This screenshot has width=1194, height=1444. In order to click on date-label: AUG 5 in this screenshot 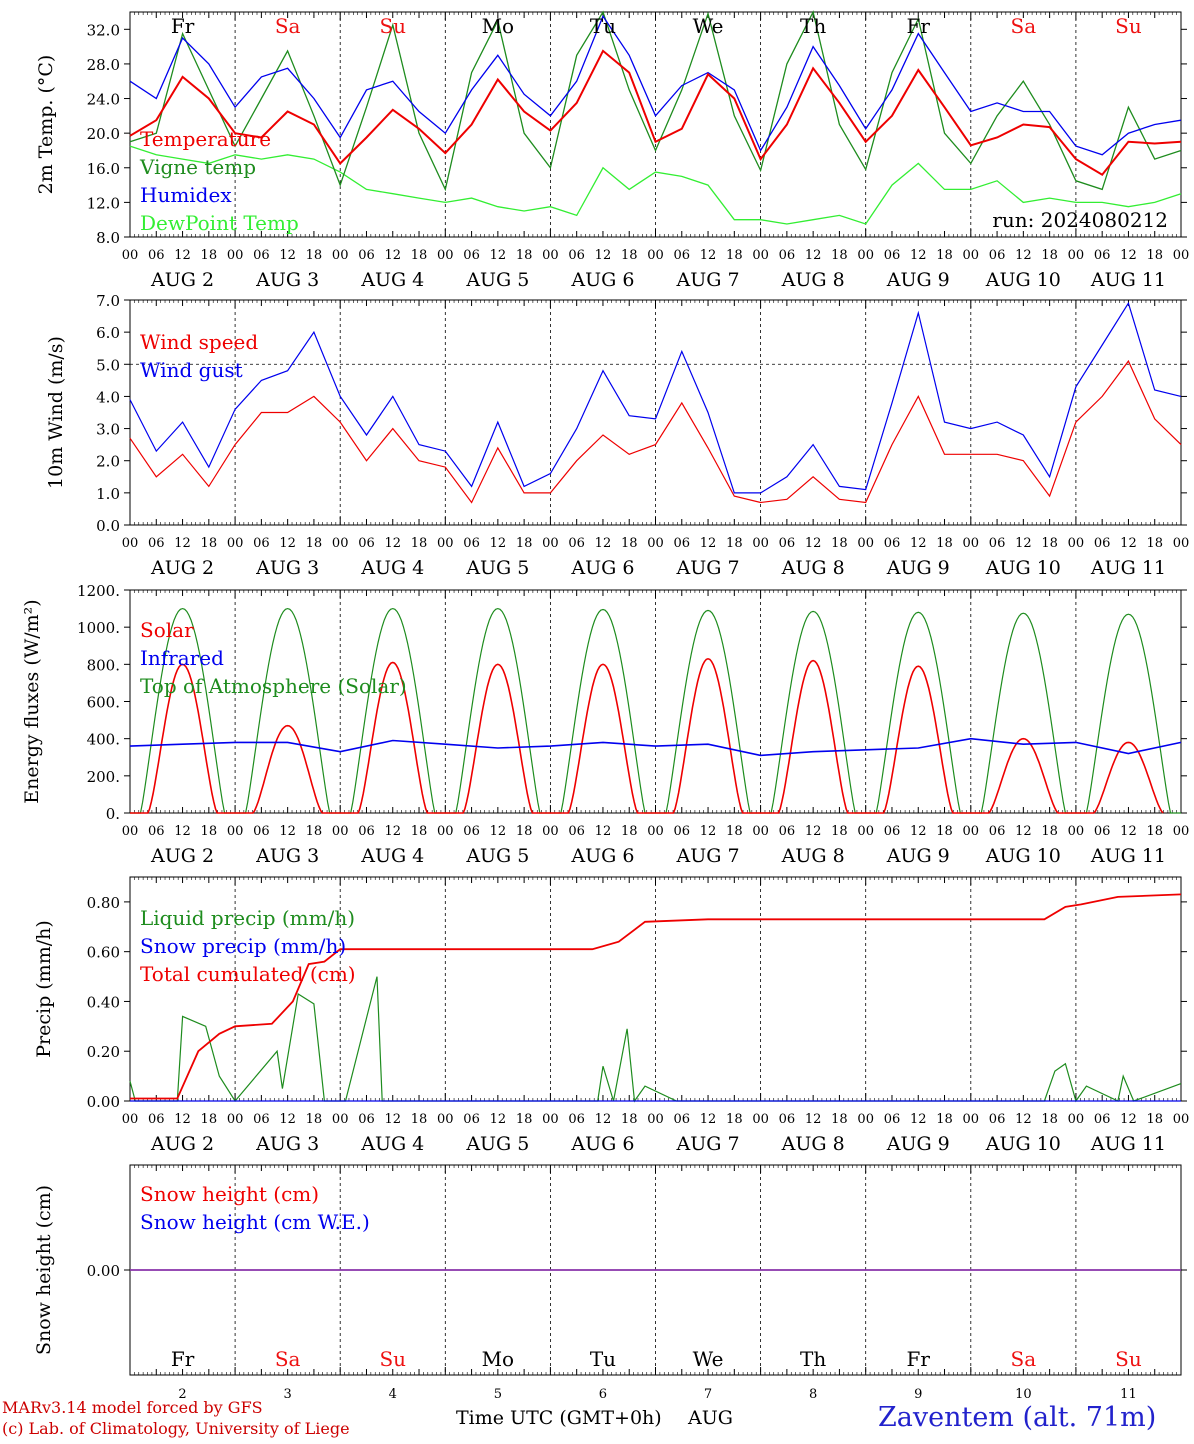, I will do `click(497, 1144)`.